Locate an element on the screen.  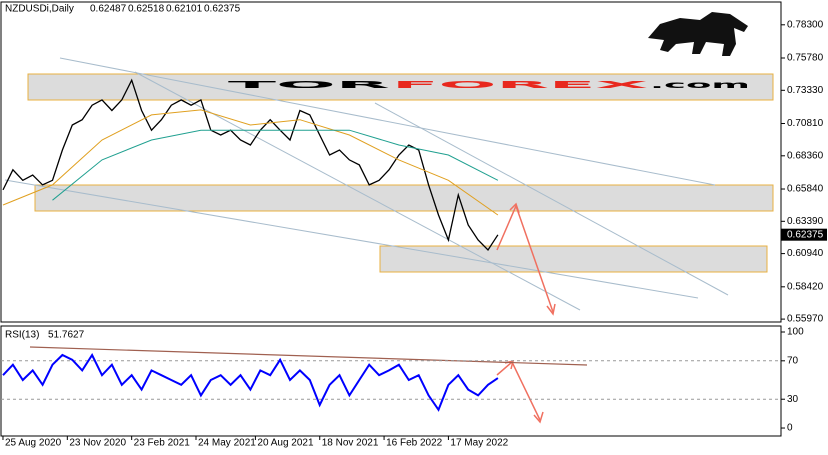
y-tick-label: 0.73330 is located at coordinates (805, 90).